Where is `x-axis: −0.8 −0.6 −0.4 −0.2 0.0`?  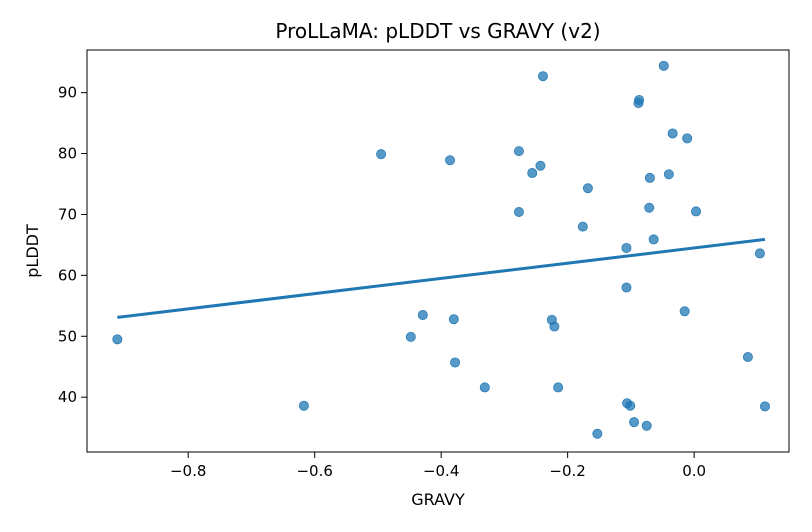
x-axis: −0.8 −0.6 −0.4 −0.2 0.0 is located at coordinates (438, 466).